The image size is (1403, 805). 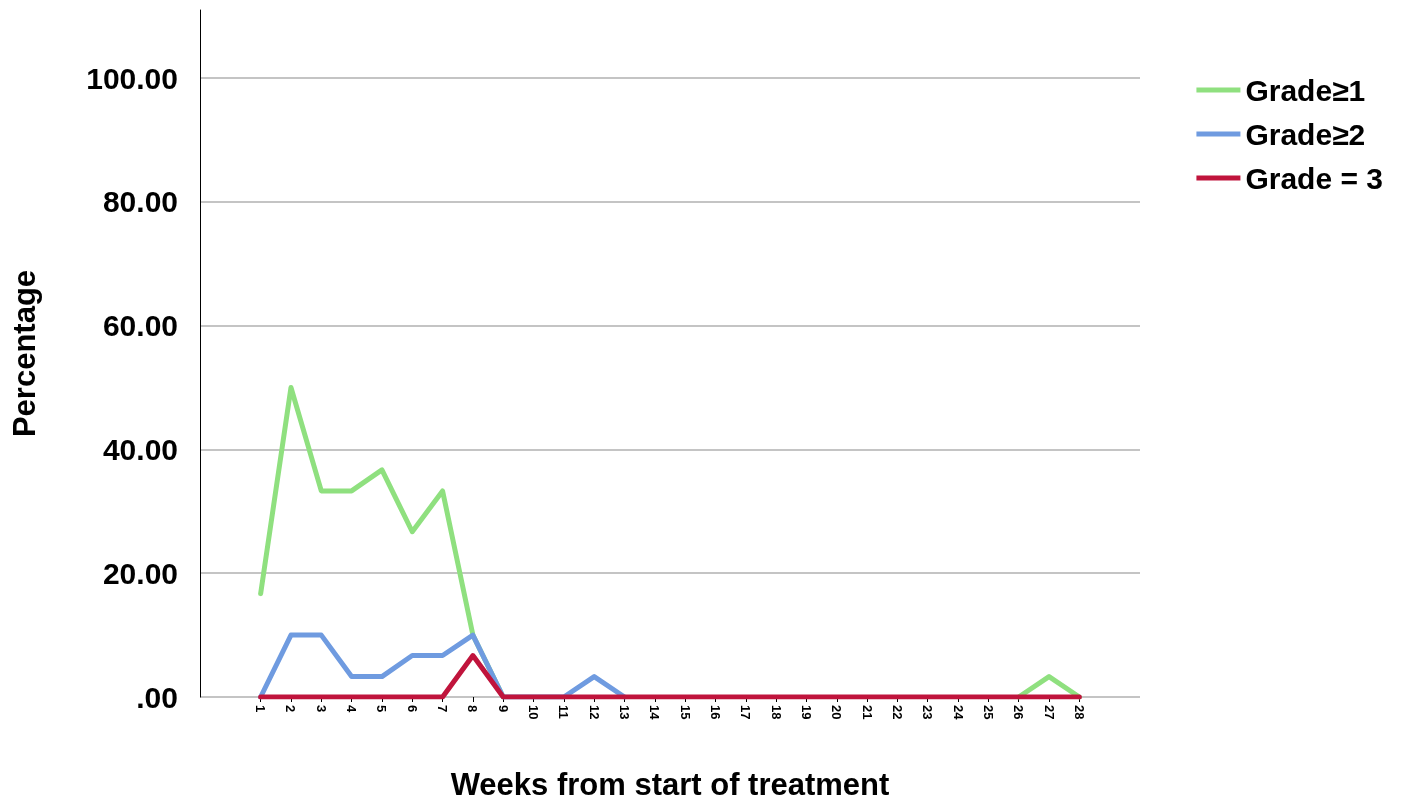 What do you see at coordinates (988, 712) in the screenshot?
I see `x-tick-label: 25` at bounding box center [988, 712].